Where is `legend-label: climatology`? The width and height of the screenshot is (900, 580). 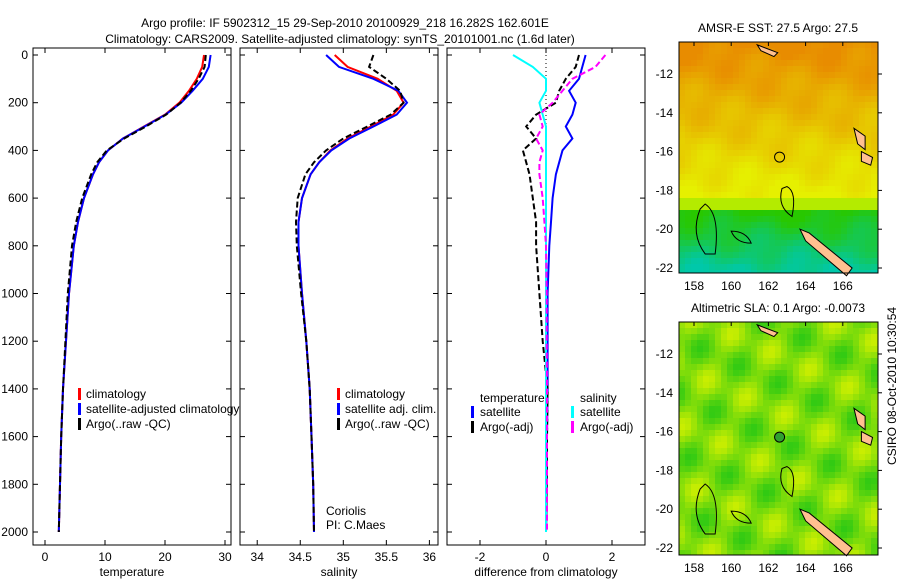 legend-label: climatology is located at coordinates (375, 394).